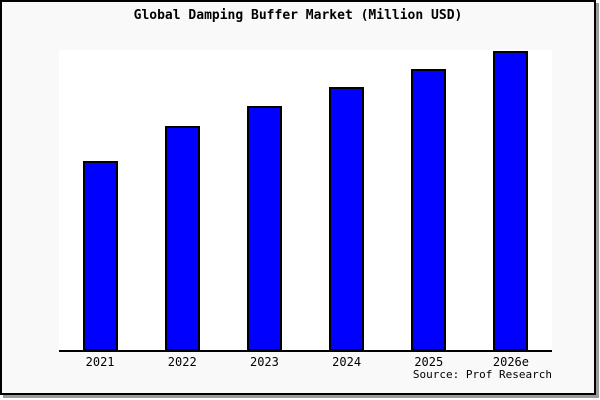  I want to click on x-tick-2023: 2023, so click(264, 362).